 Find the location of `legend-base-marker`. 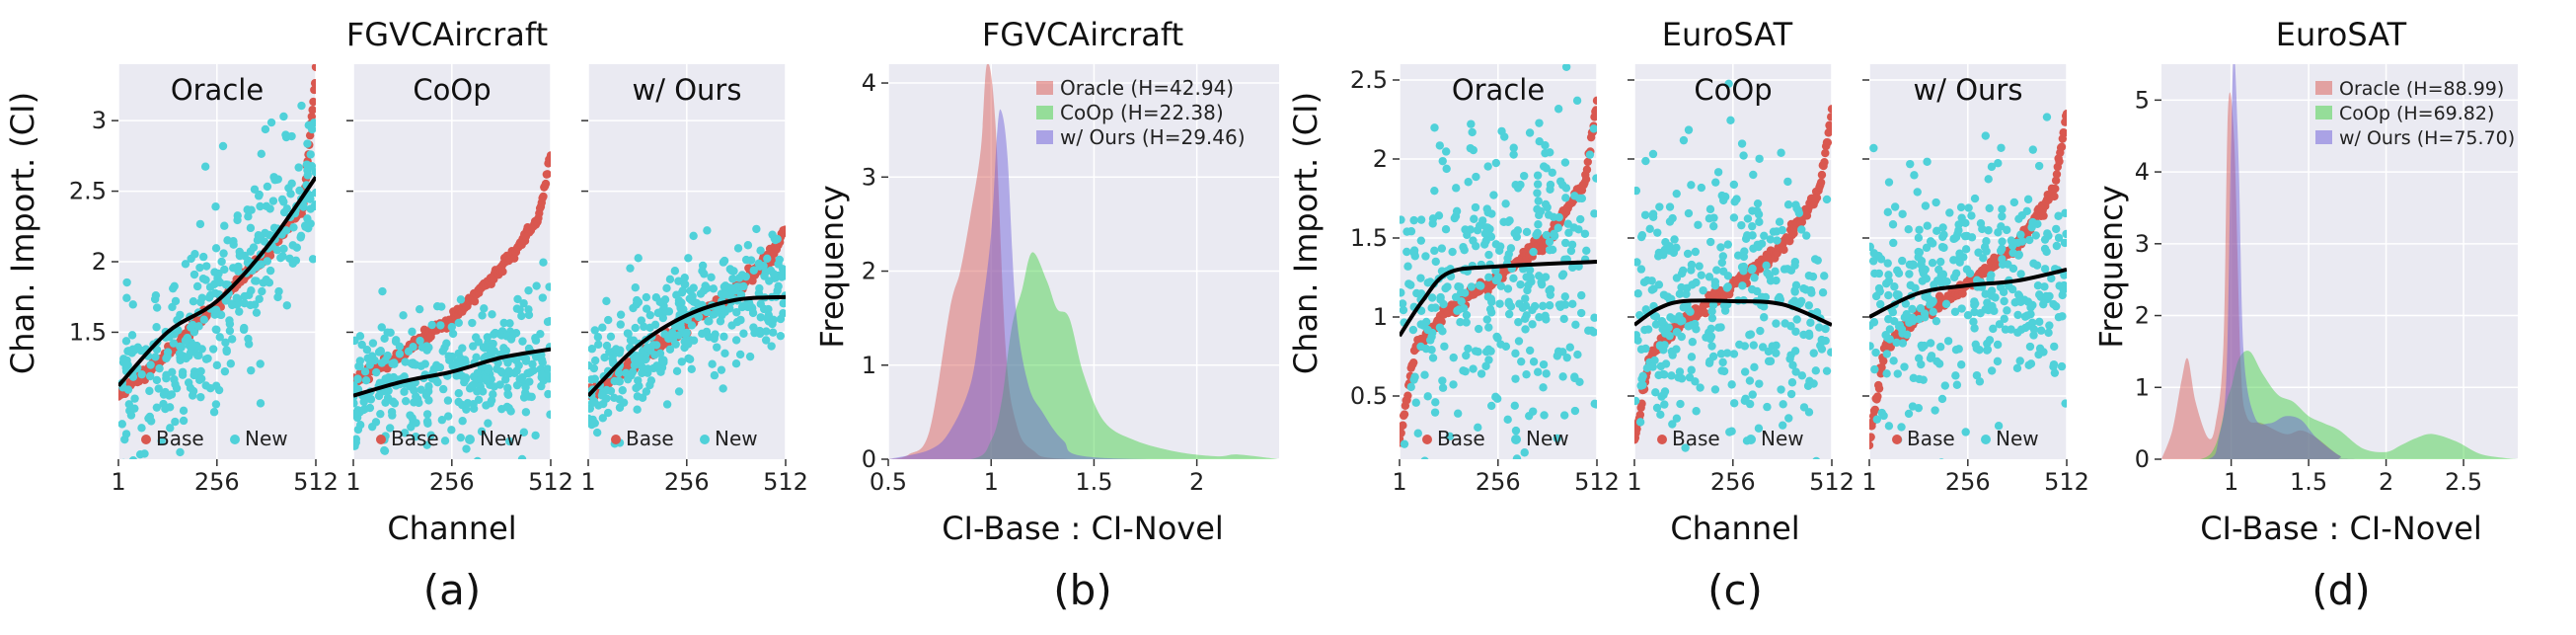

legend-base-marker is located at coordinates (1897, 440).